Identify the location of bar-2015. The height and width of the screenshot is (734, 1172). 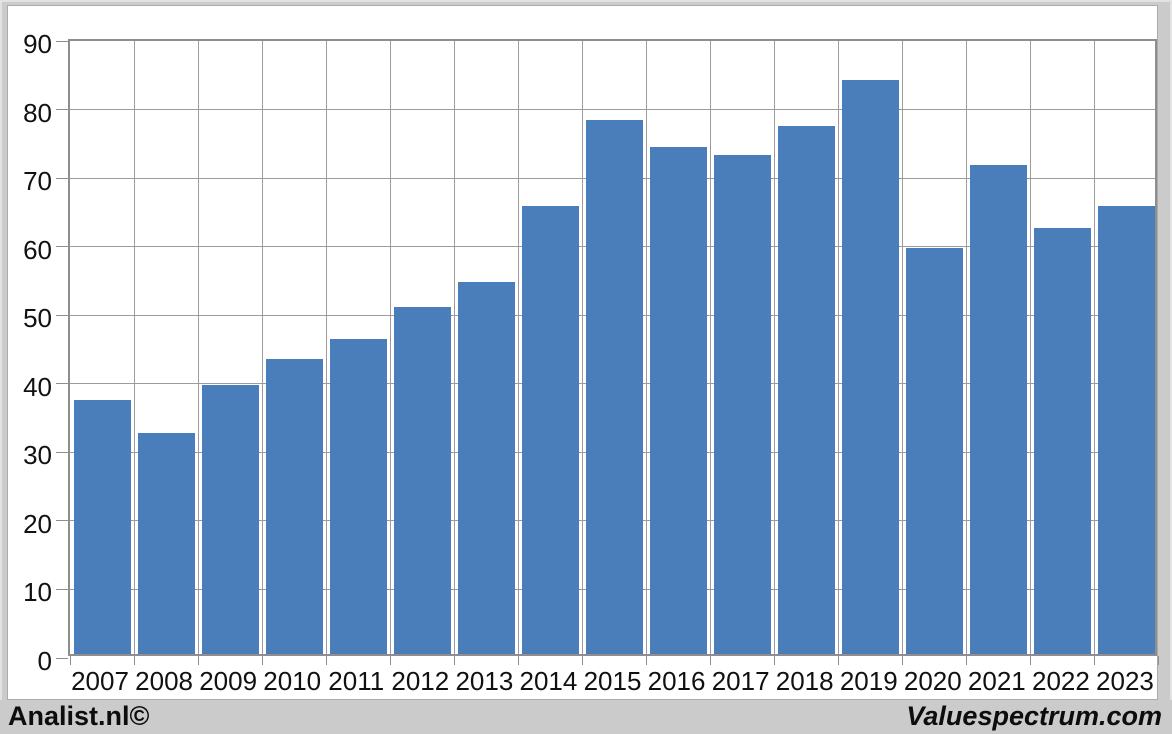
(614, 386).